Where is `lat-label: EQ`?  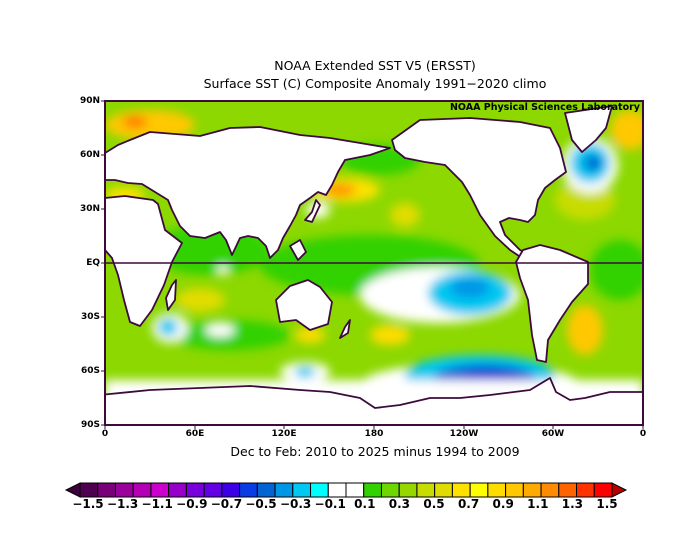 lat-label: EQ is located at coordinates (93, 263).